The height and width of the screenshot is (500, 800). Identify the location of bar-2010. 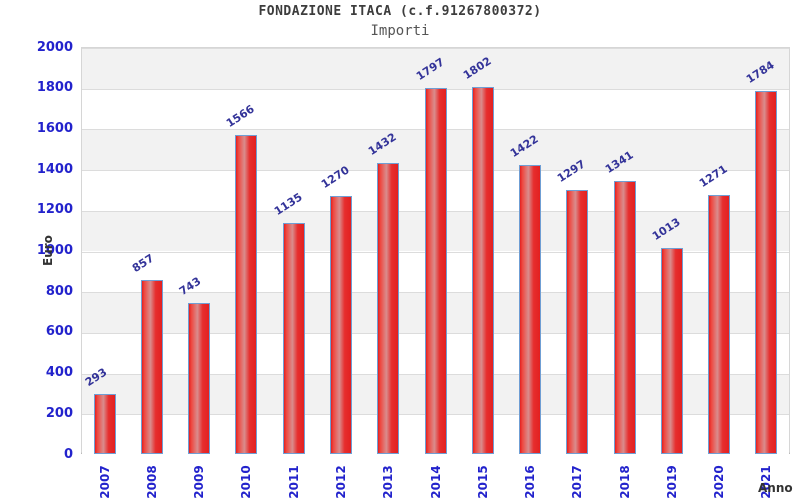
(246, 294).